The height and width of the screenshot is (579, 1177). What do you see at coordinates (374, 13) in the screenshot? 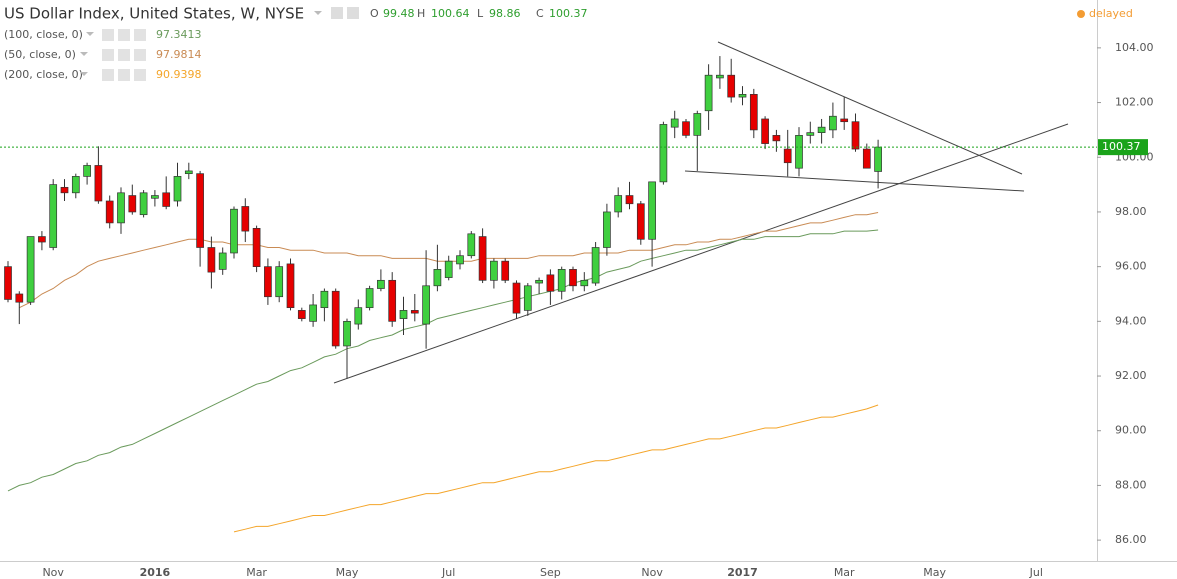
I see `ohlc-label: O` at bounding box center [374, 13].